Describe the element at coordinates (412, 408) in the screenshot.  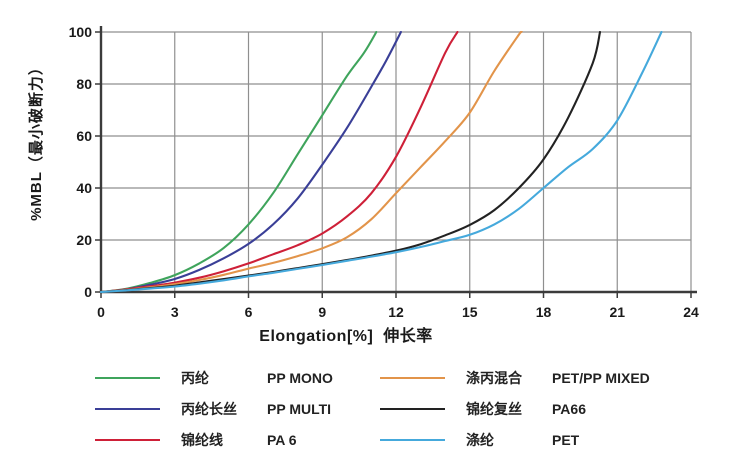
I see `legend-line-swatch-pa66` at that location.